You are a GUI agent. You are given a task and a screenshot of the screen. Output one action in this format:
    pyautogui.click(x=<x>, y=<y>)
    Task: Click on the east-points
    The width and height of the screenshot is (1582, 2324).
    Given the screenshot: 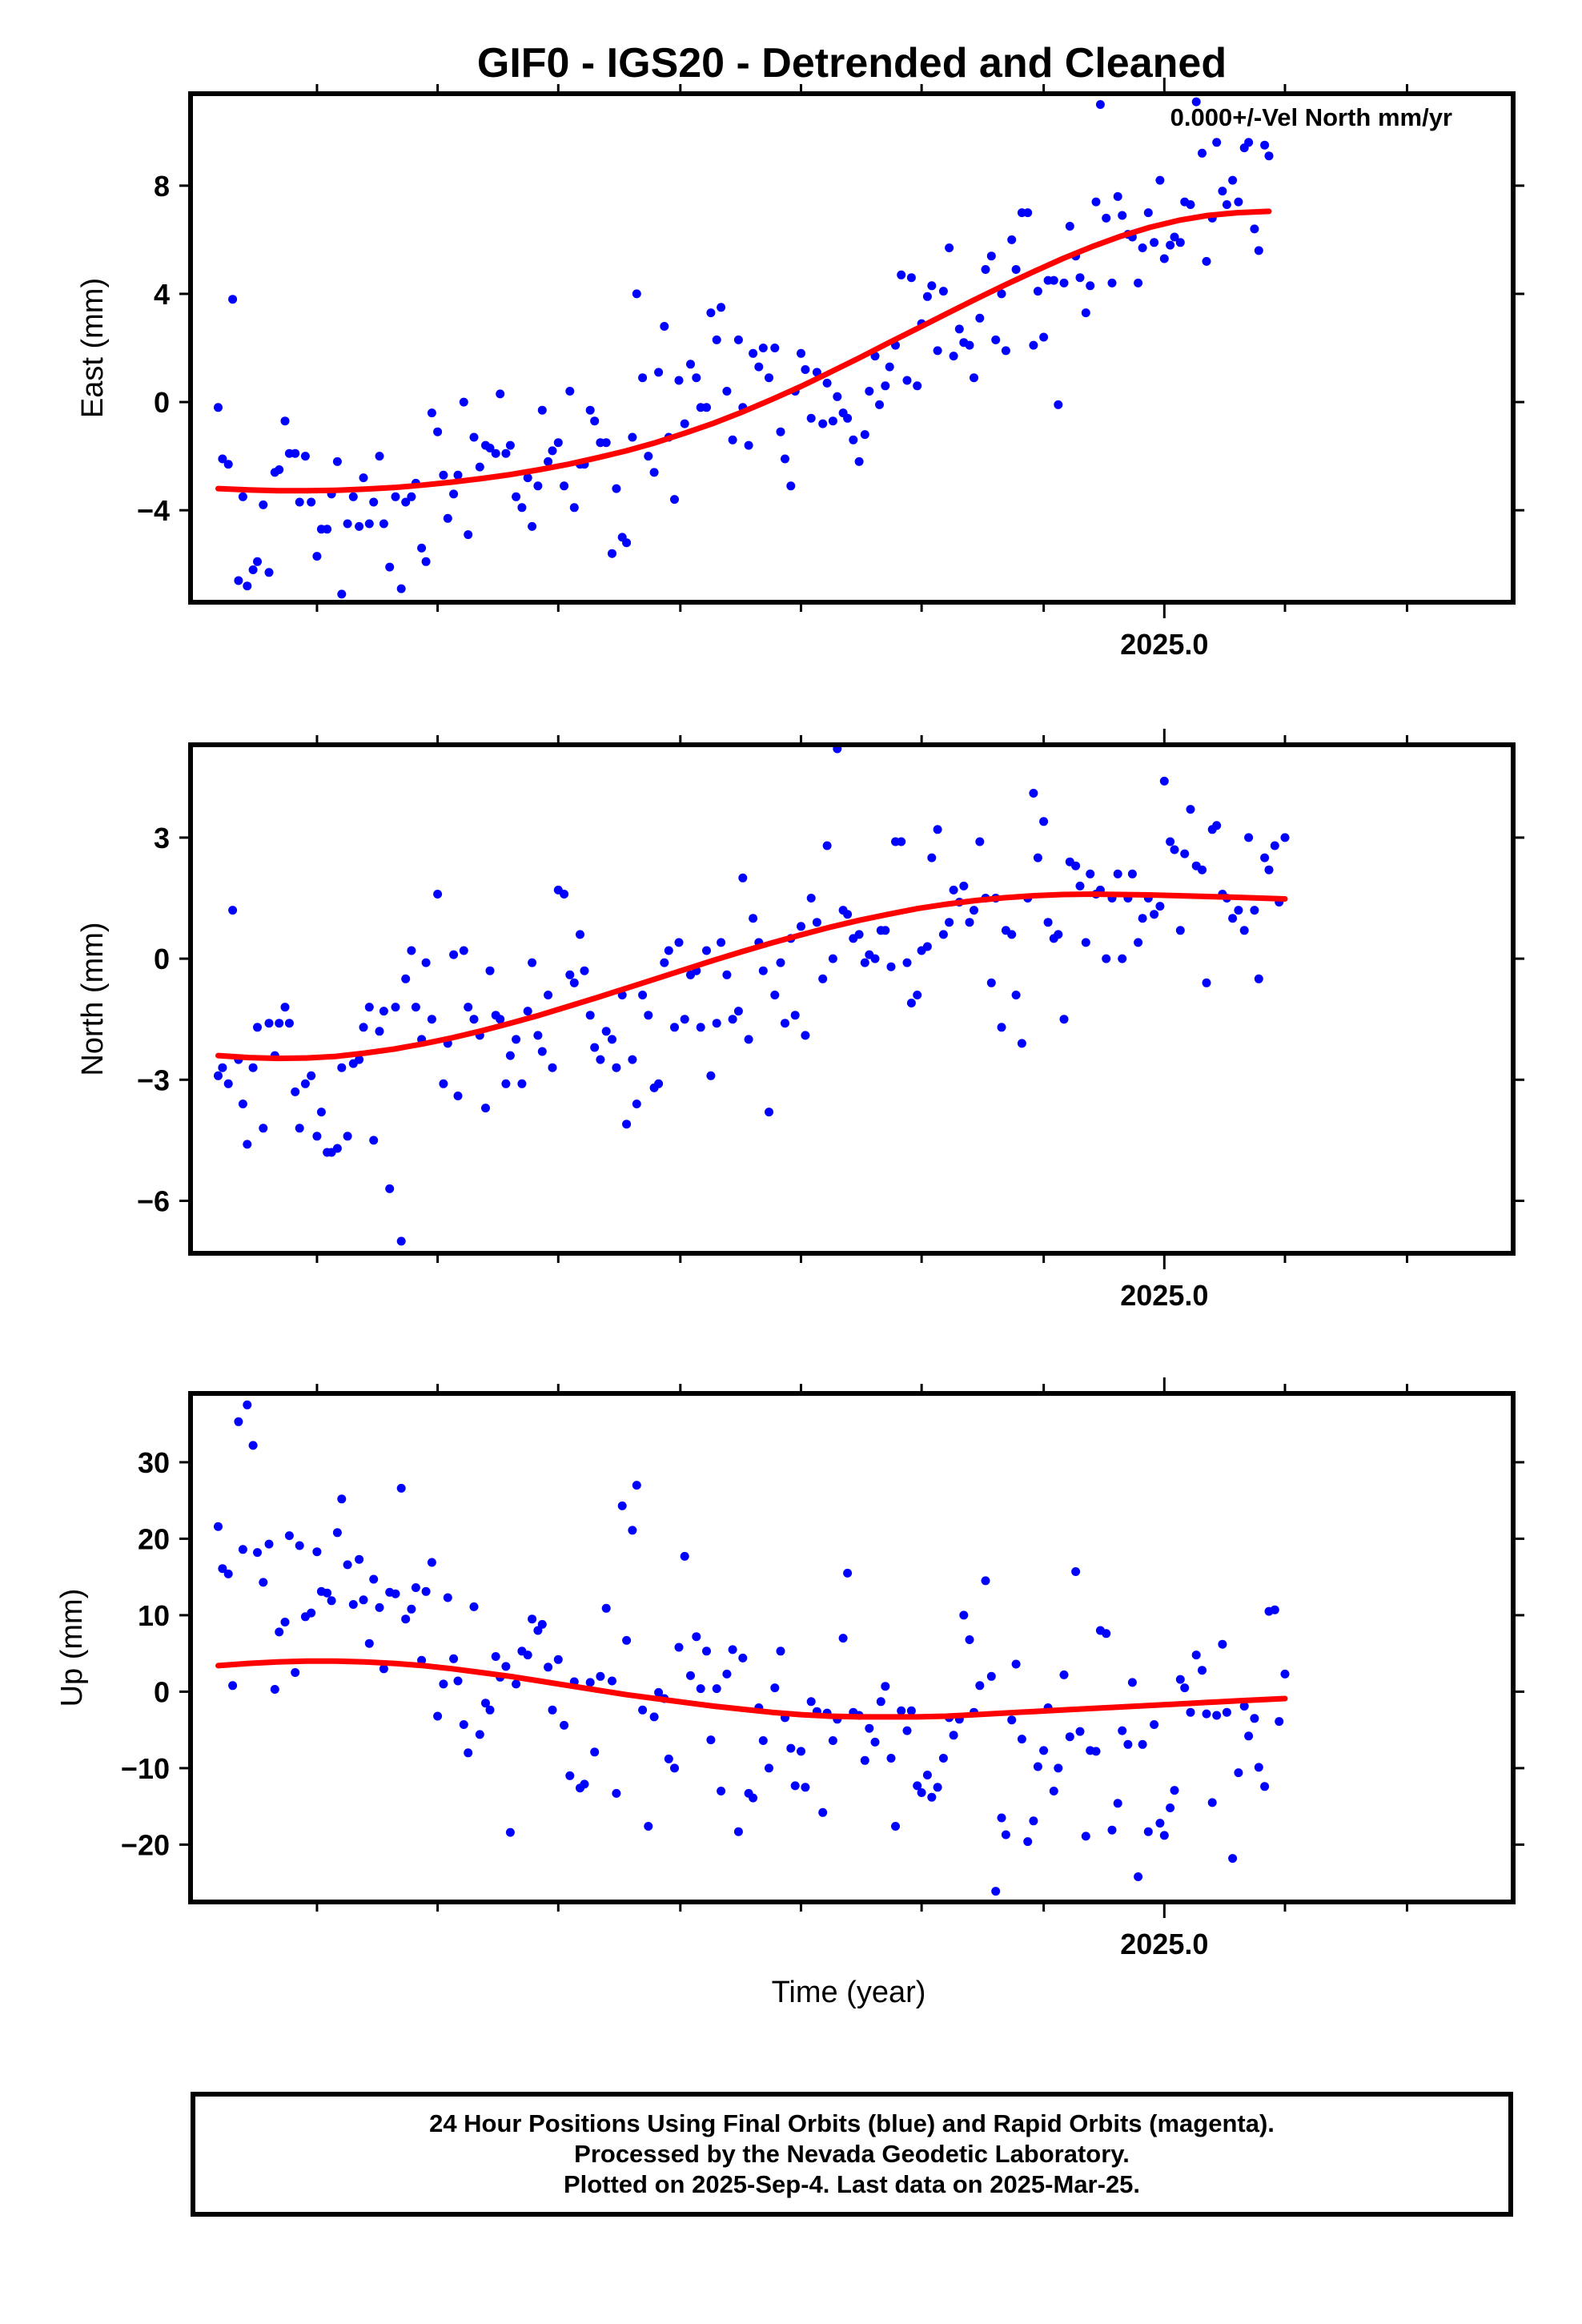 What is the action you would take?
    pyautogui.click(x=744, y=348)
    